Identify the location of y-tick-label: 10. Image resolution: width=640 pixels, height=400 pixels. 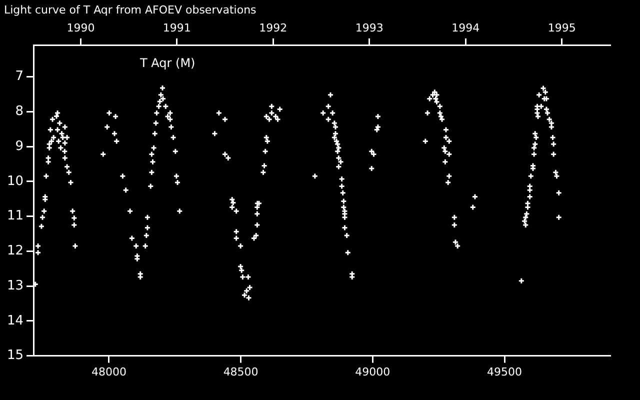
(15, 181).